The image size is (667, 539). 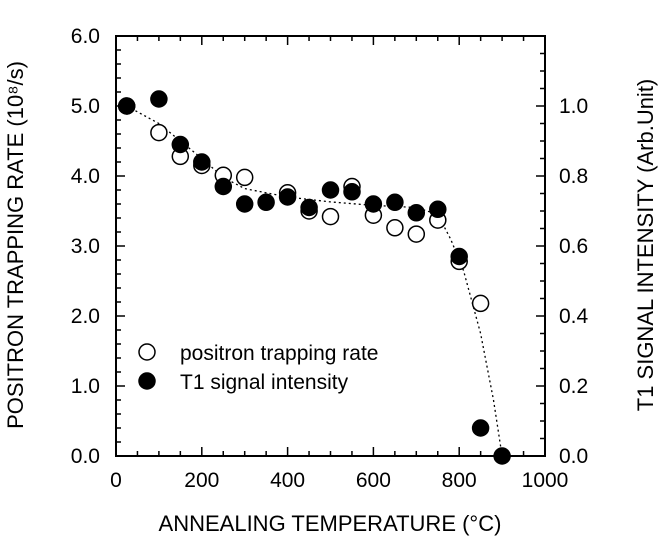 What do you see at coordinates (264, 382) in the screenshot?
I see `legend-label-t1: T1 signal intensity` at bounding box center [264, 382].